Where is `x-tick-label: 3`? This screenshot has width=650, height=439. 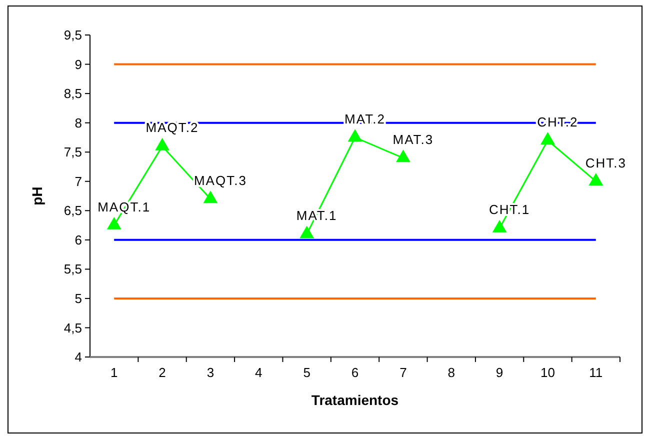 x-tick-label: 3 is located at coordinates (210, 372).